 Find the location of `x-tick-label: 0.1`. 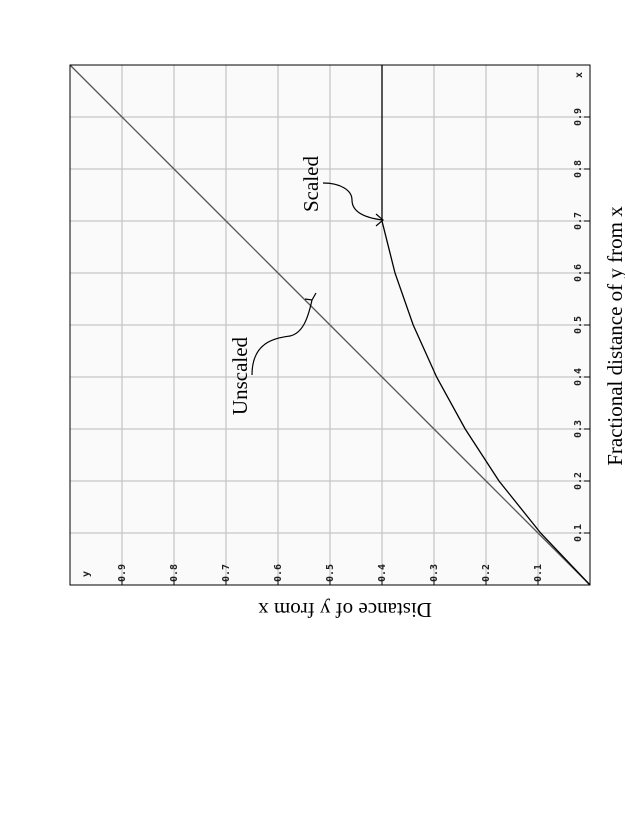

x-tick-label: 0.1 is located at coordinates (578, 533).